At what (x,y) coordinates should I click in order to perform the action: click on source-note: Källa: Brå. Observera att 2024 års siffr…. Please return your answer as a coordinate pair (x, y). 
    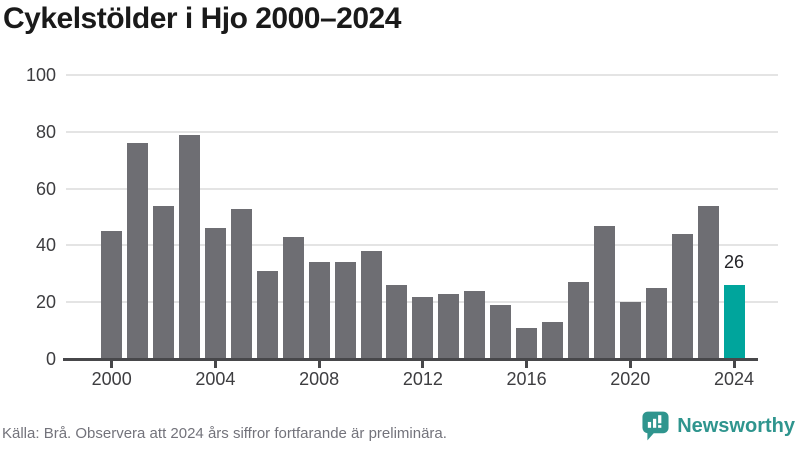
    Looking at the image, I should click on (224, 433).